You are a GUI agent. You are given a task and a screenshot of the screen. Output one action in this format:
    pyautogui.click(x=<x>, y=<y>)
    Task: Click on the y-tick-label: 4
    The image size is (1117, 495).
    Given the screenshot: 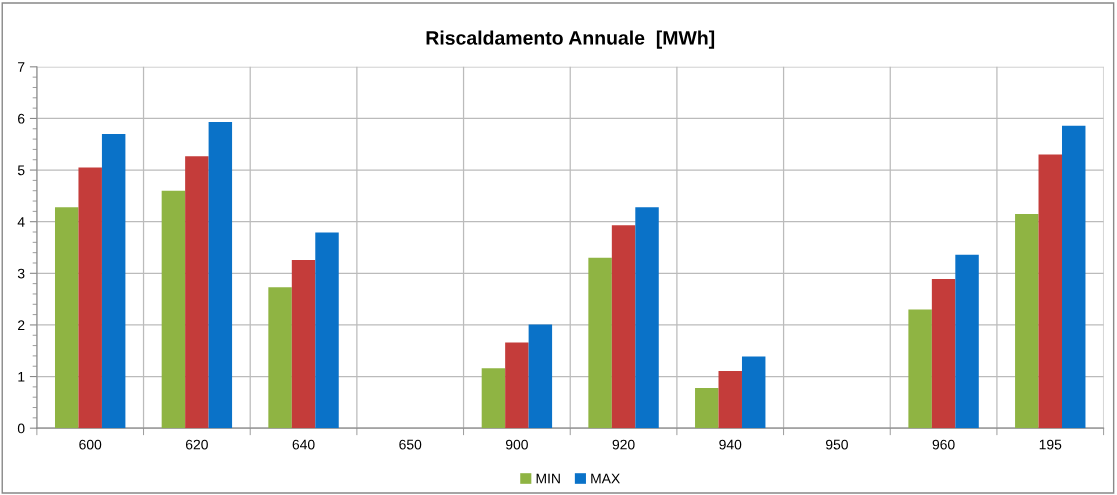 What is the action you would take?
    pyautogui.click(x=21, y=222)
    